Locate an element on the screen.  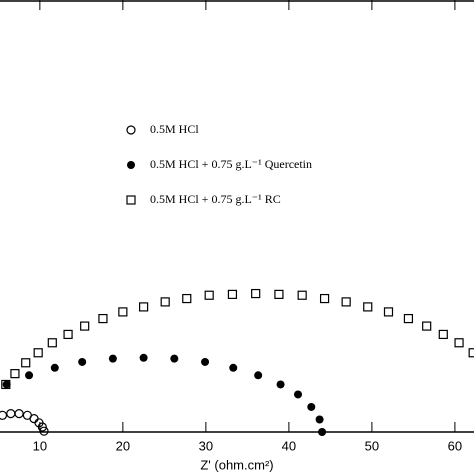
legend-label: 0.5M HCl + 0.75 g.L⁻¹ RC is located at coordinates (215, 199).